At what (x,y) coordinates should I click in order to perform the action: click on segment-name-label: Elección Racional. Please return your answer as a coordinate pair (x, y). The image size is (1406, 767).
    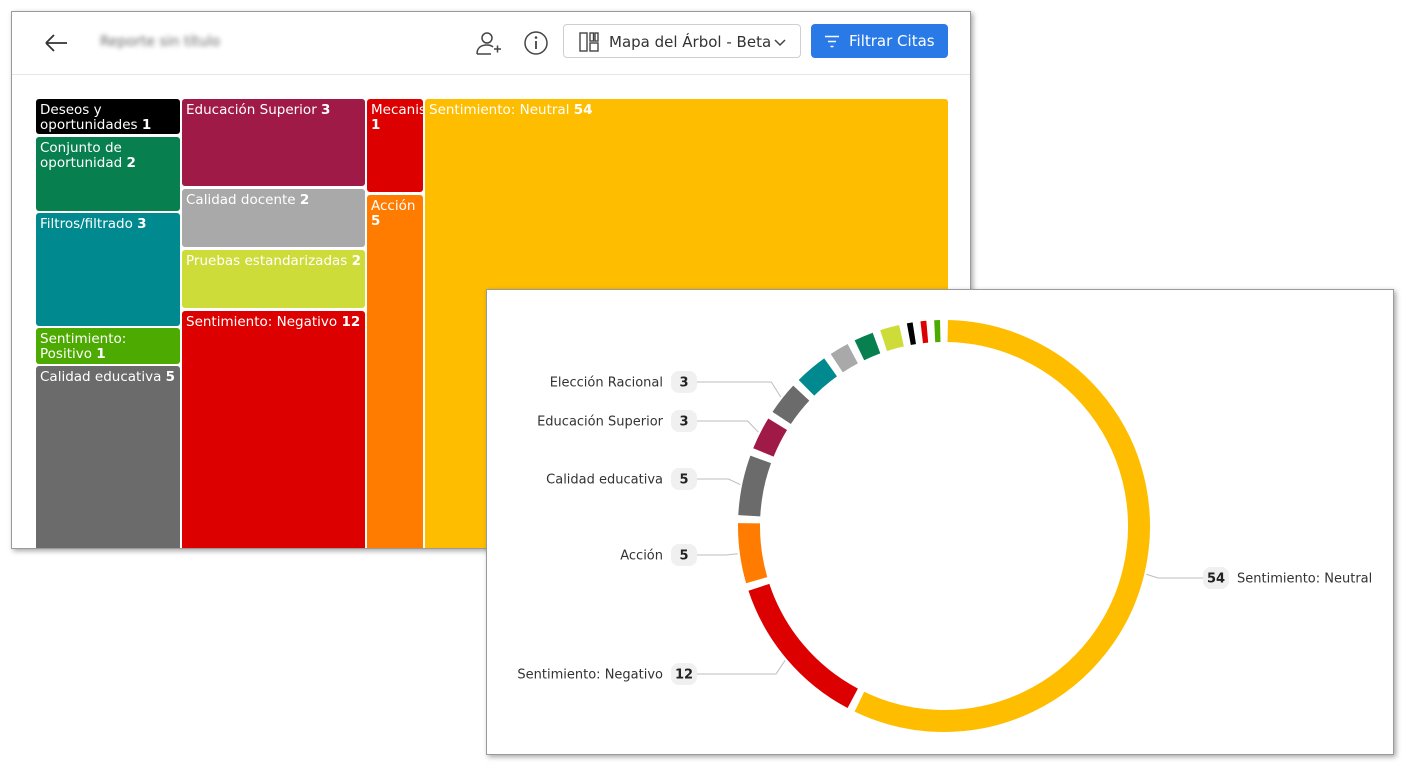
    Looking at the image, I should click on (606, 383).